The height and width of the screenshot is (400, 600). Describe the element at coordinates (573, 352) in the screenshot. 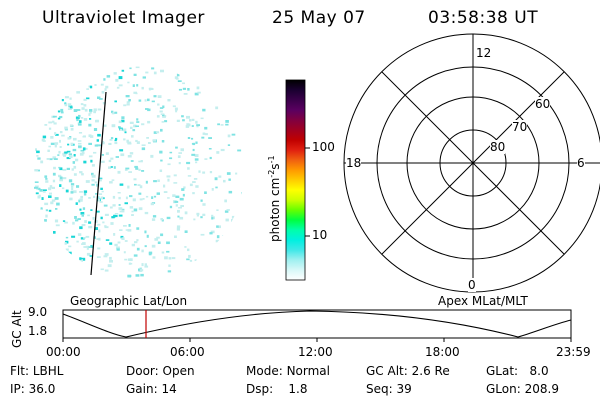

I see `timeline-xlabel-4: 23:59` at that location.